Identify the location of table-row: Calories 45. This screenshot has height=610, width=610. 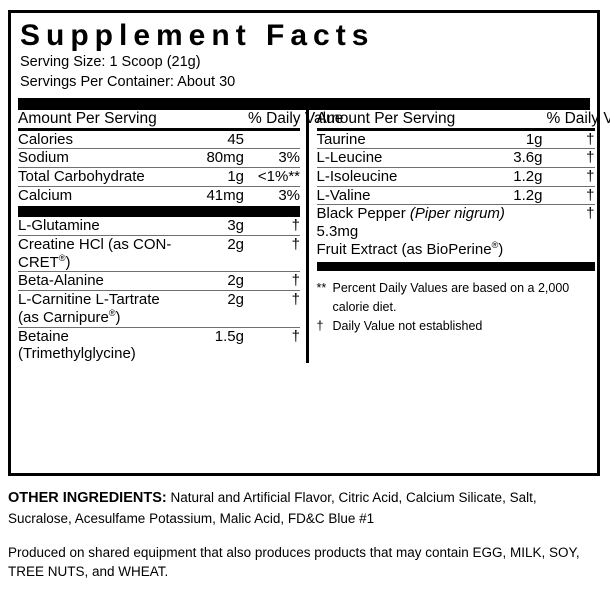
(159, 140).